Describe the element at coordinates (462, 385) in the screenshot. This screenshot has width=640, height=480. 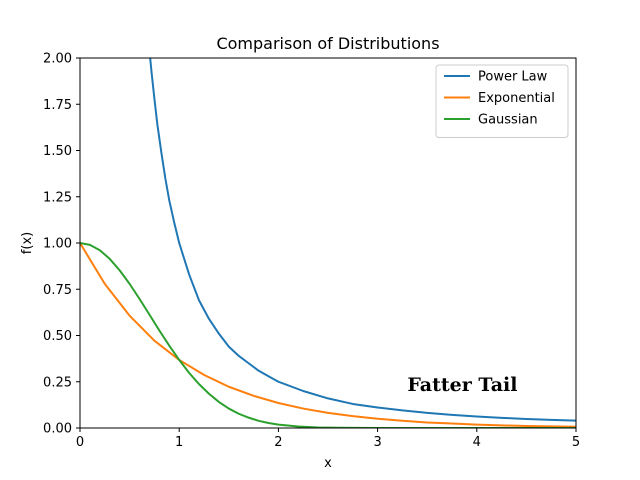
I see `annotation-fatter-tail: Fatter Tail` at that location.